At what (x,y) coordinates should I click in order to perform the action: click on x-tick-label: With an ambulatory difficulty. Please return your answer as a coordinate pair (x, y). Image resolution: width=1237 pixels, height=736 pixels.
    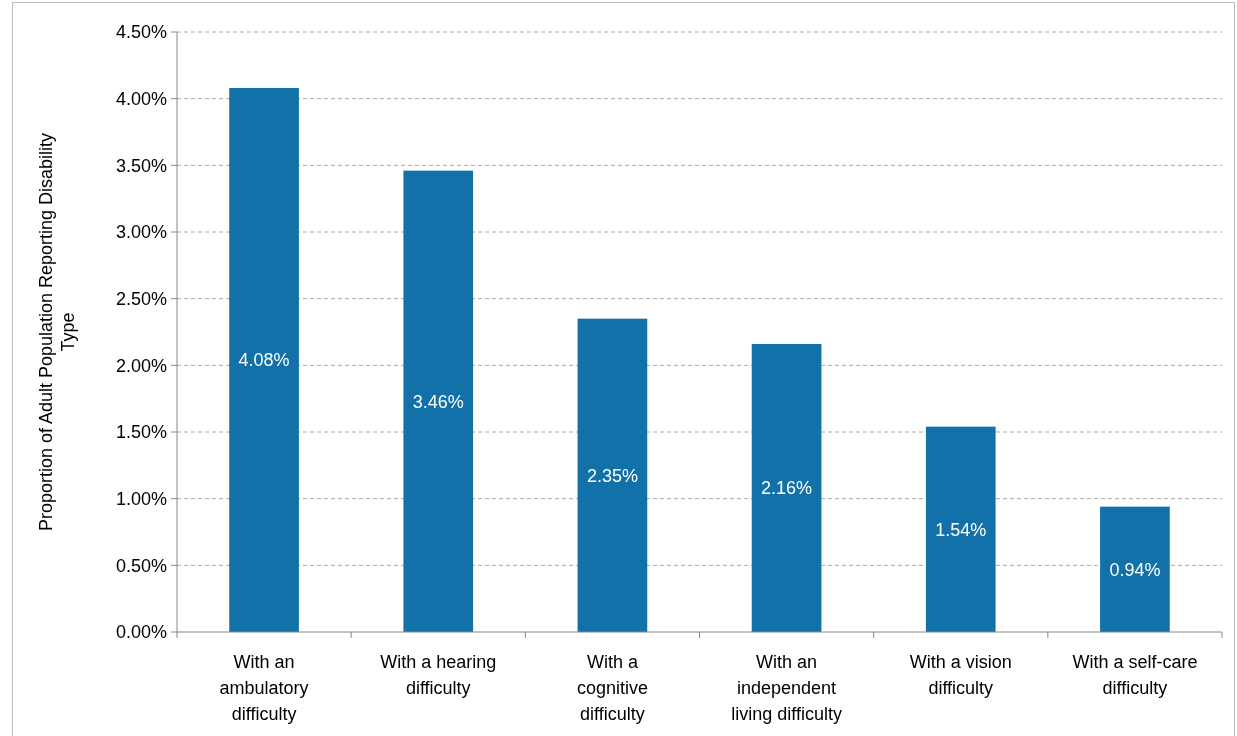
    Looking at the image, I should click on (264, 688).